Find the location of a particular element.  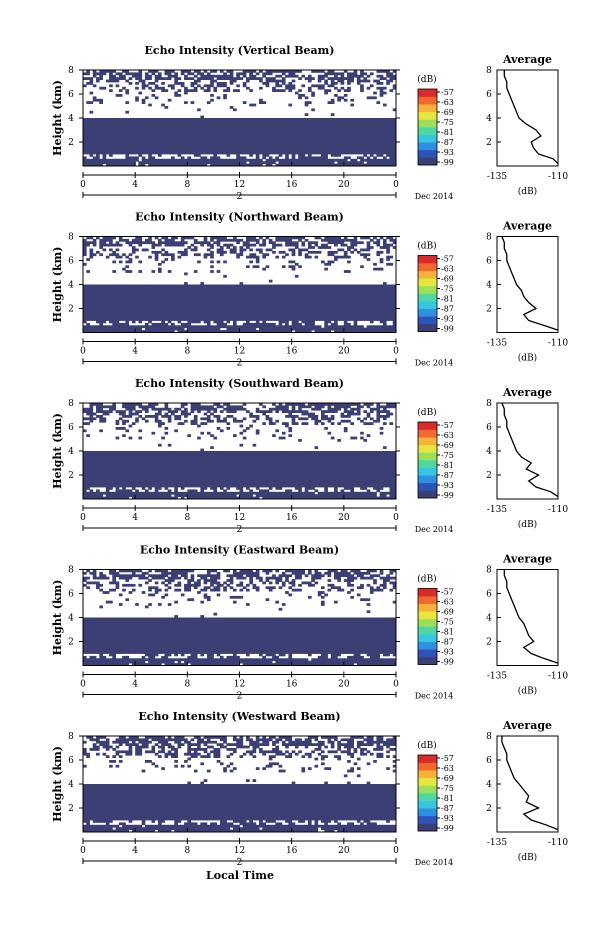

x-axis-title: Local Time is located at coordinates (240, 875).